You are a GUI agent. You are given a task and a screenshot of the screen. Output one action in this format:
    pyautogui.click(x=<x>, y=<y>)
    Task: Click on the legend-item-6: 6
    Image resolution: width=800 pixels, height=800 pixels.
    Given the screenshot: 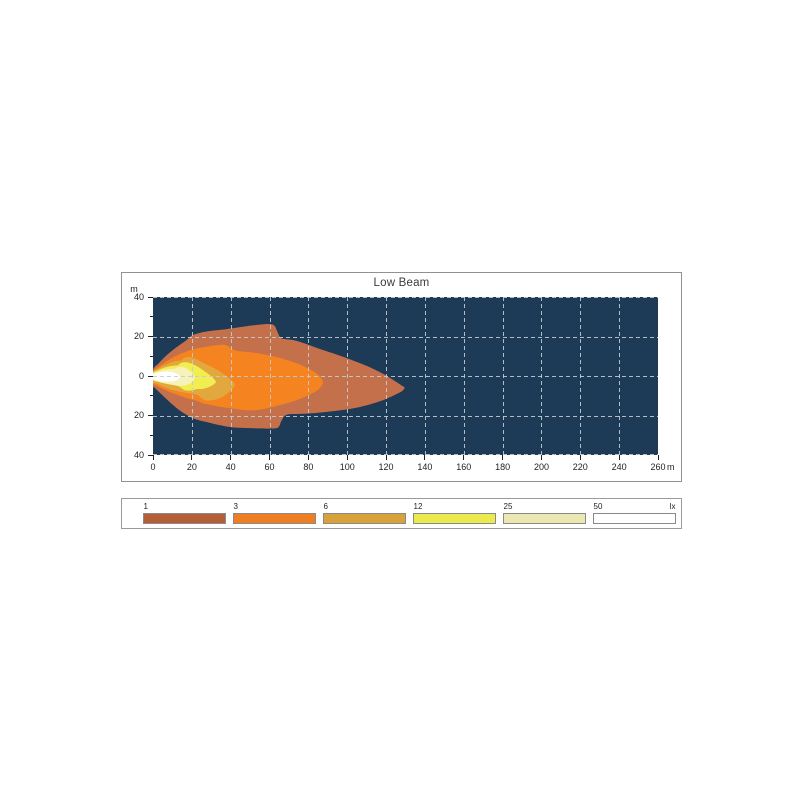 What is the action you would take?
    pyautogui.click(x=364, y=514)
    